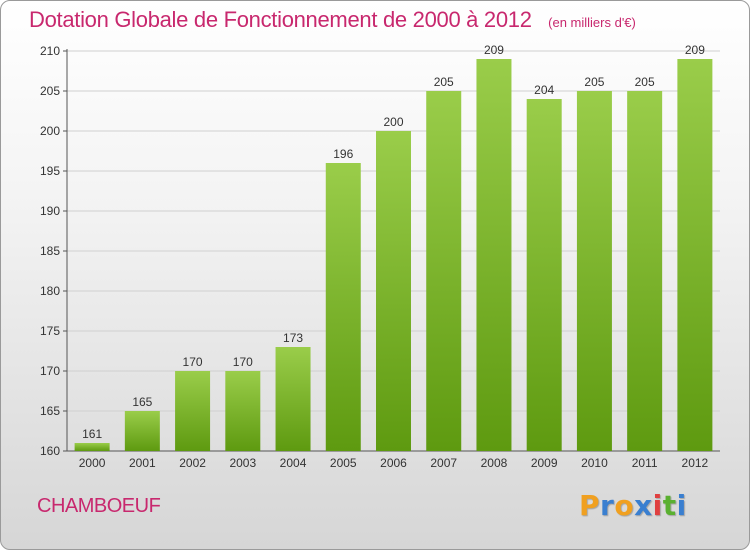 This screenshot has height=550, width=750. I want to click on x-tick-label: 2001, so click(142, 463).